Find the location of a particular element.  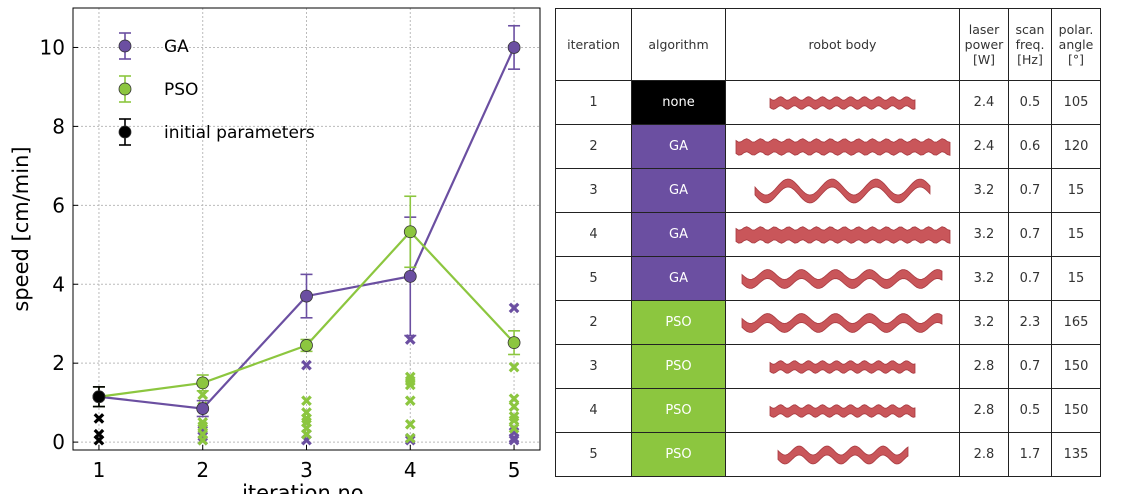

table-row: 3 GA 3.2 0.7 15 is located at coordinates (828, 190).